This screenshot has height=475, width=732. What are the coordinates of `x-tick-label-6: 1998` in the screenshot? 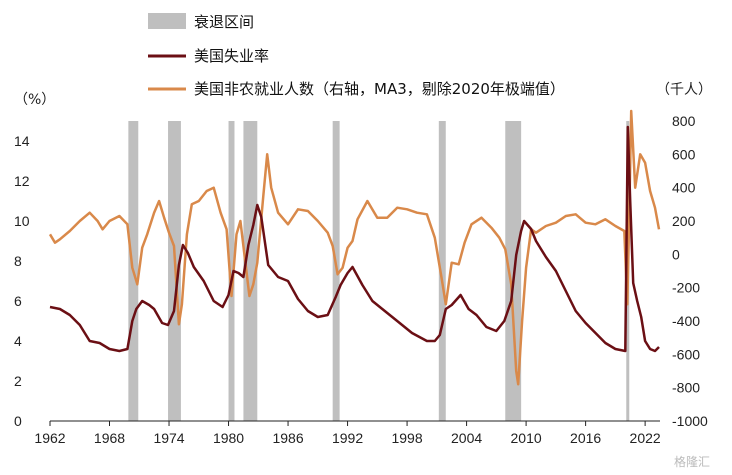 It's located at (406, 438).